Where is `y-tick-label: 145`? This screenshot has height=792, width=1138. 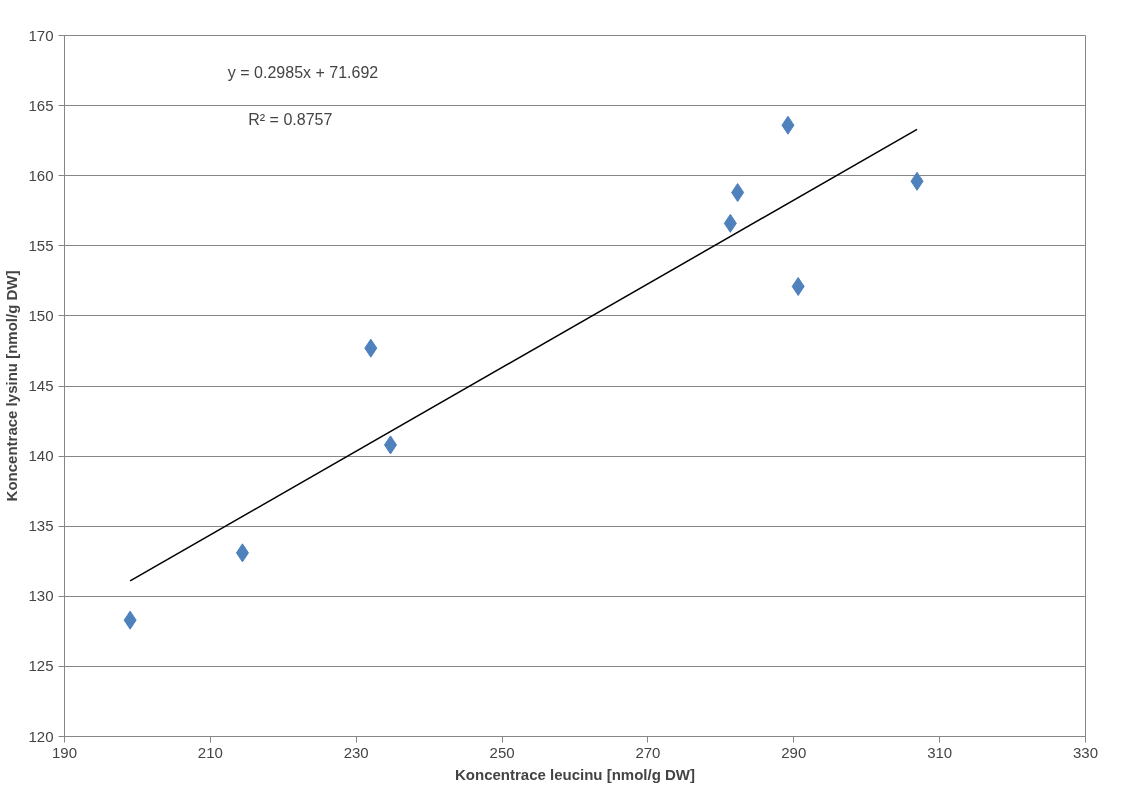 y-tick-label: 145 is located at coordinates (41, 385).